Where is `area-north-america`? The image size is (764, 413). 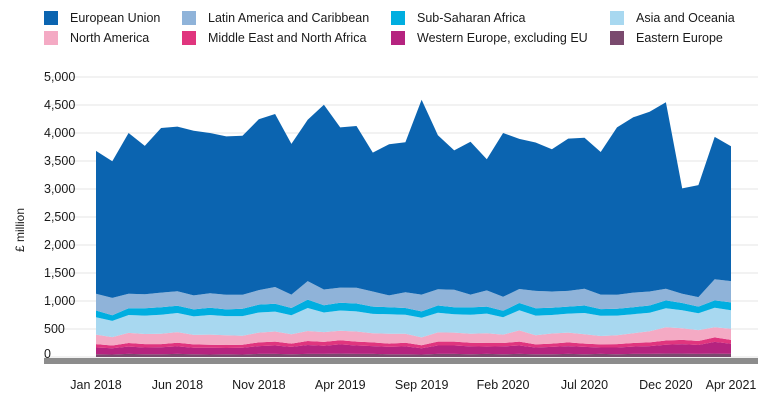
area-north-america is located at coordinates (413, 336).